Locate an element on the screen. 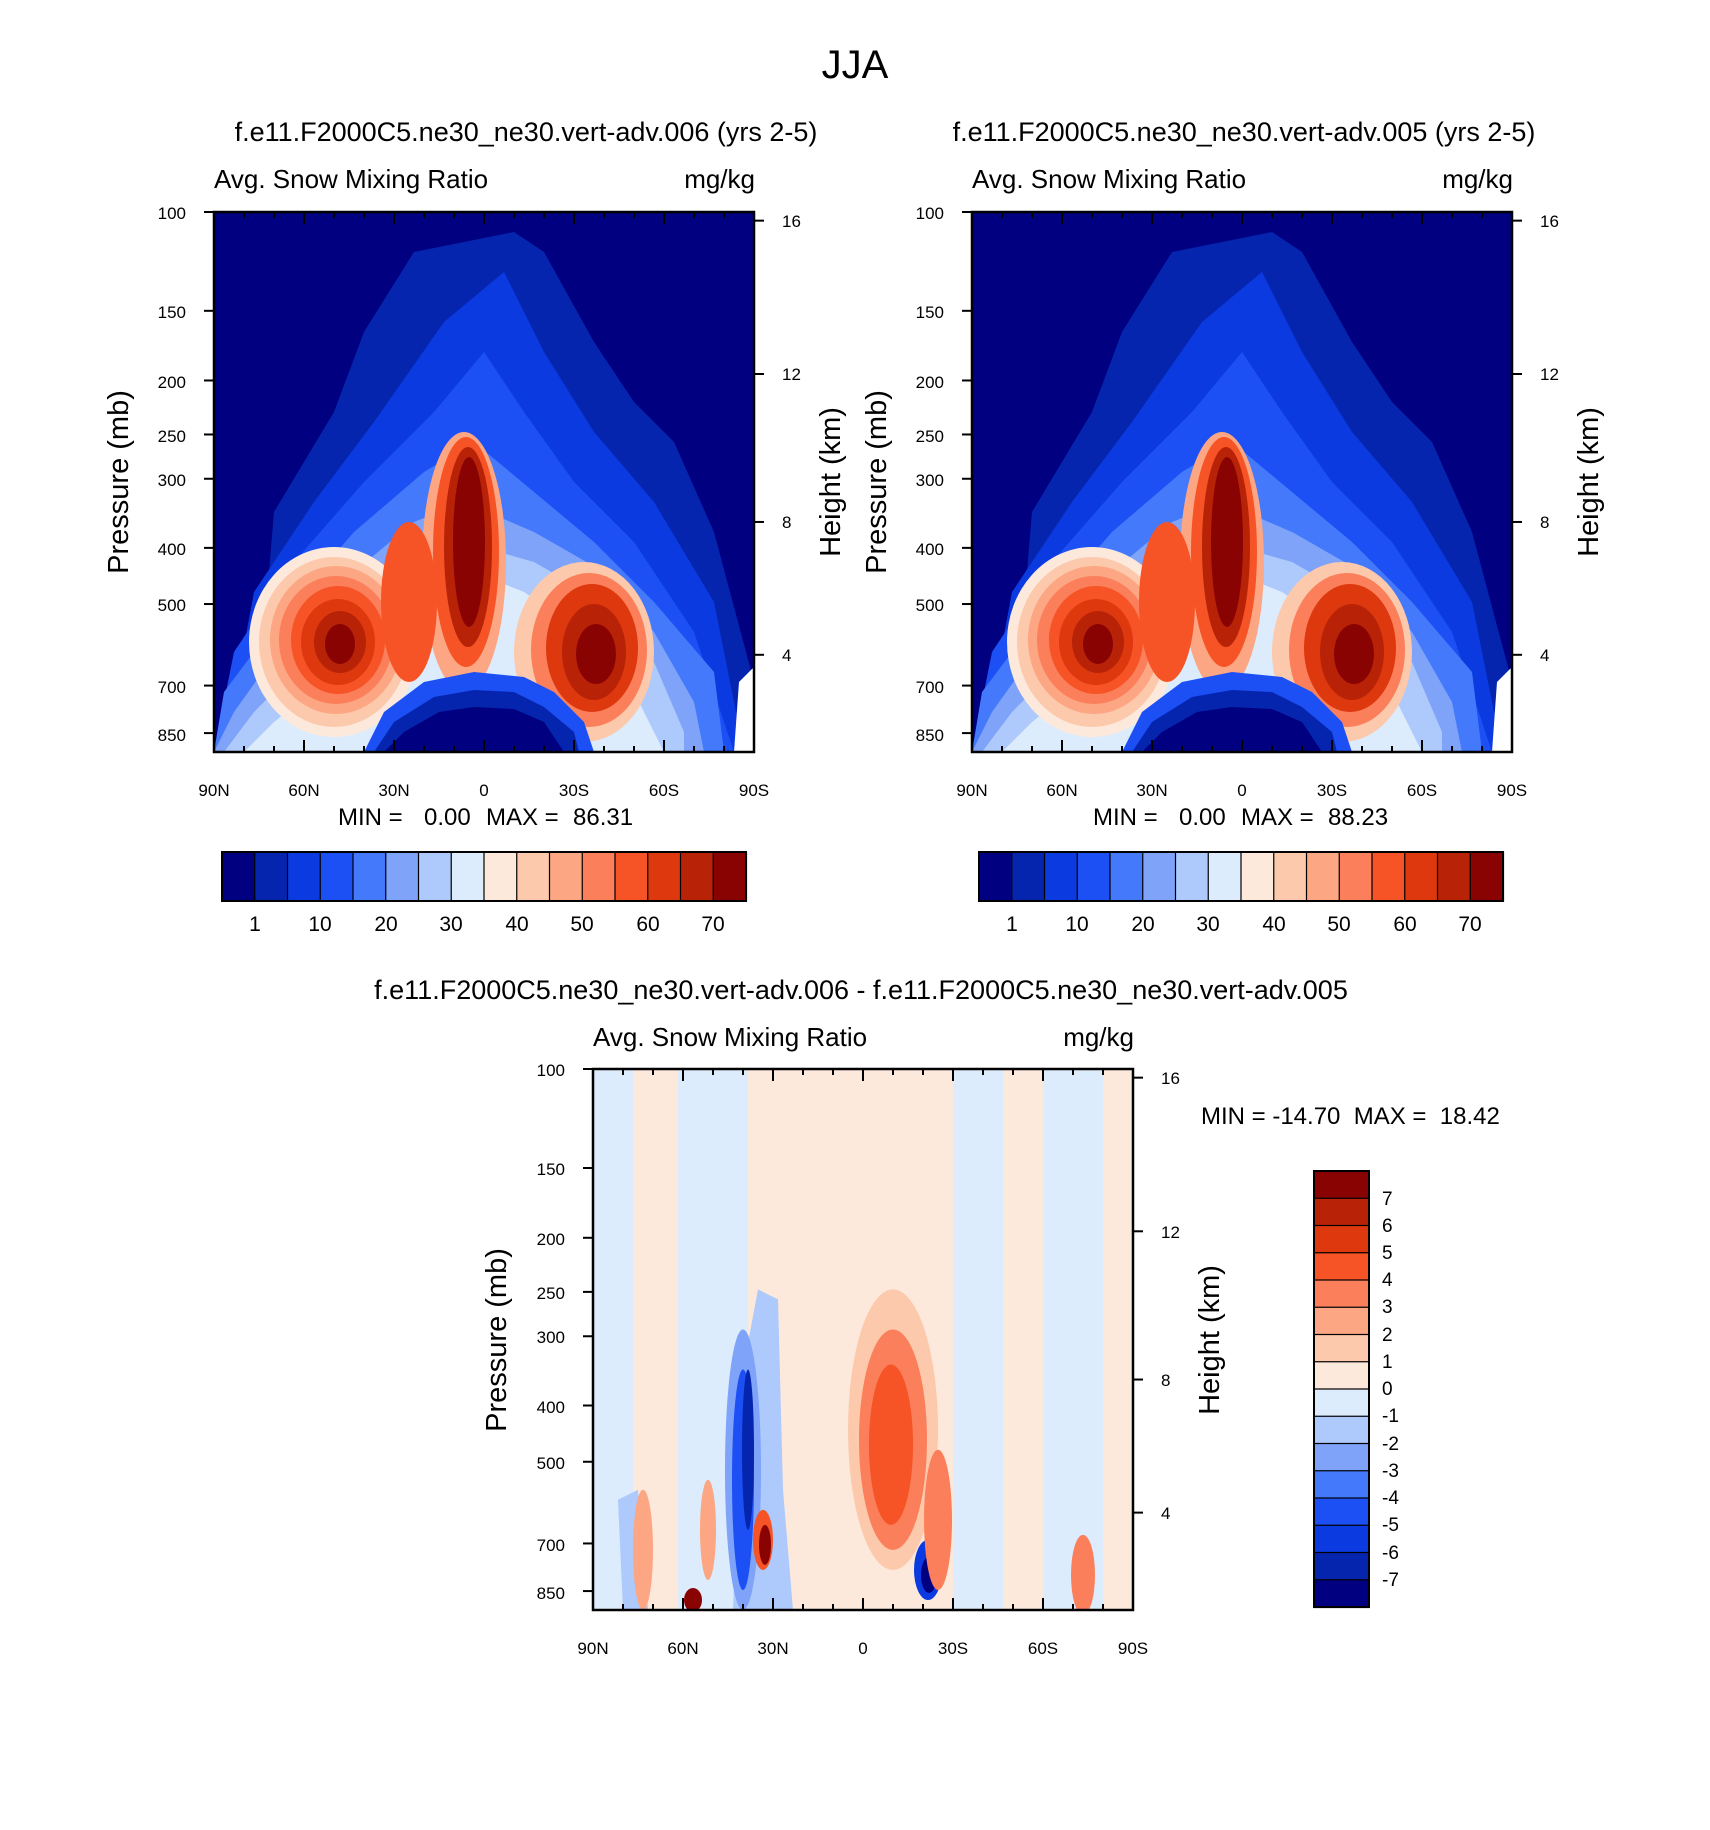 The height and width of the screenshot is (1830, 1710). x-axis-labels: 90N 60N 30N 0 30S 60S 90S is located at coordinates (483, 790).